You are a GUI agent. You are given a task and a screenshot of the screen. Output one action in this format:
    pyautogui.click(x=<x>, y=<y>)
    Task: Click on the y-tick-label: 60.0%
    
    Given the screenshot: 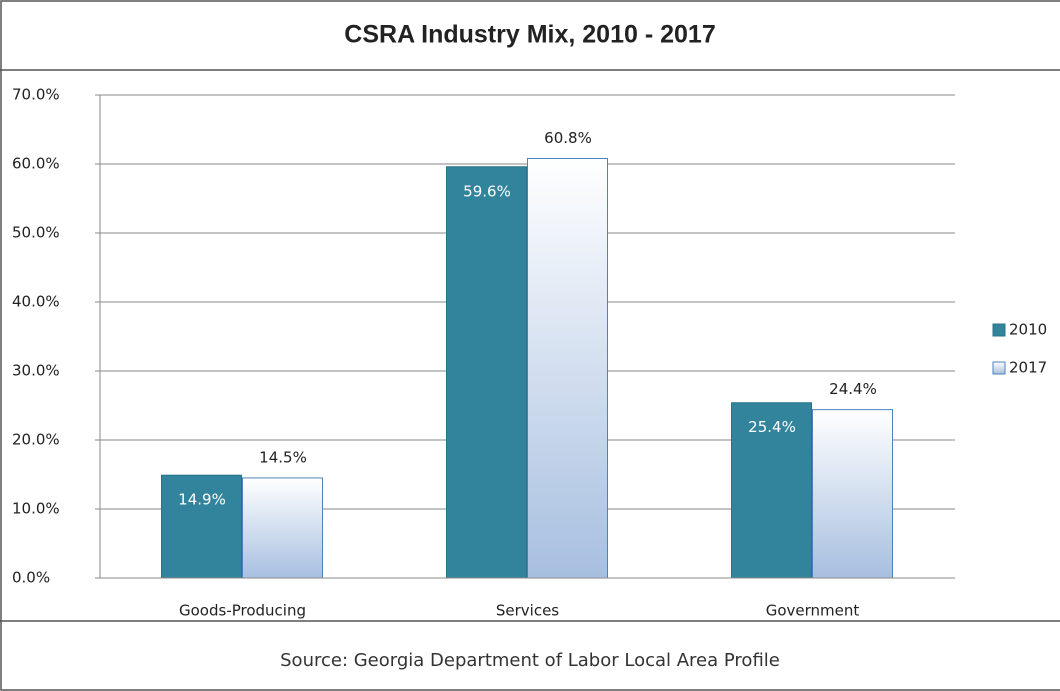 What is the action you would take?
    pyautogui.click(x=36, y=164)
    